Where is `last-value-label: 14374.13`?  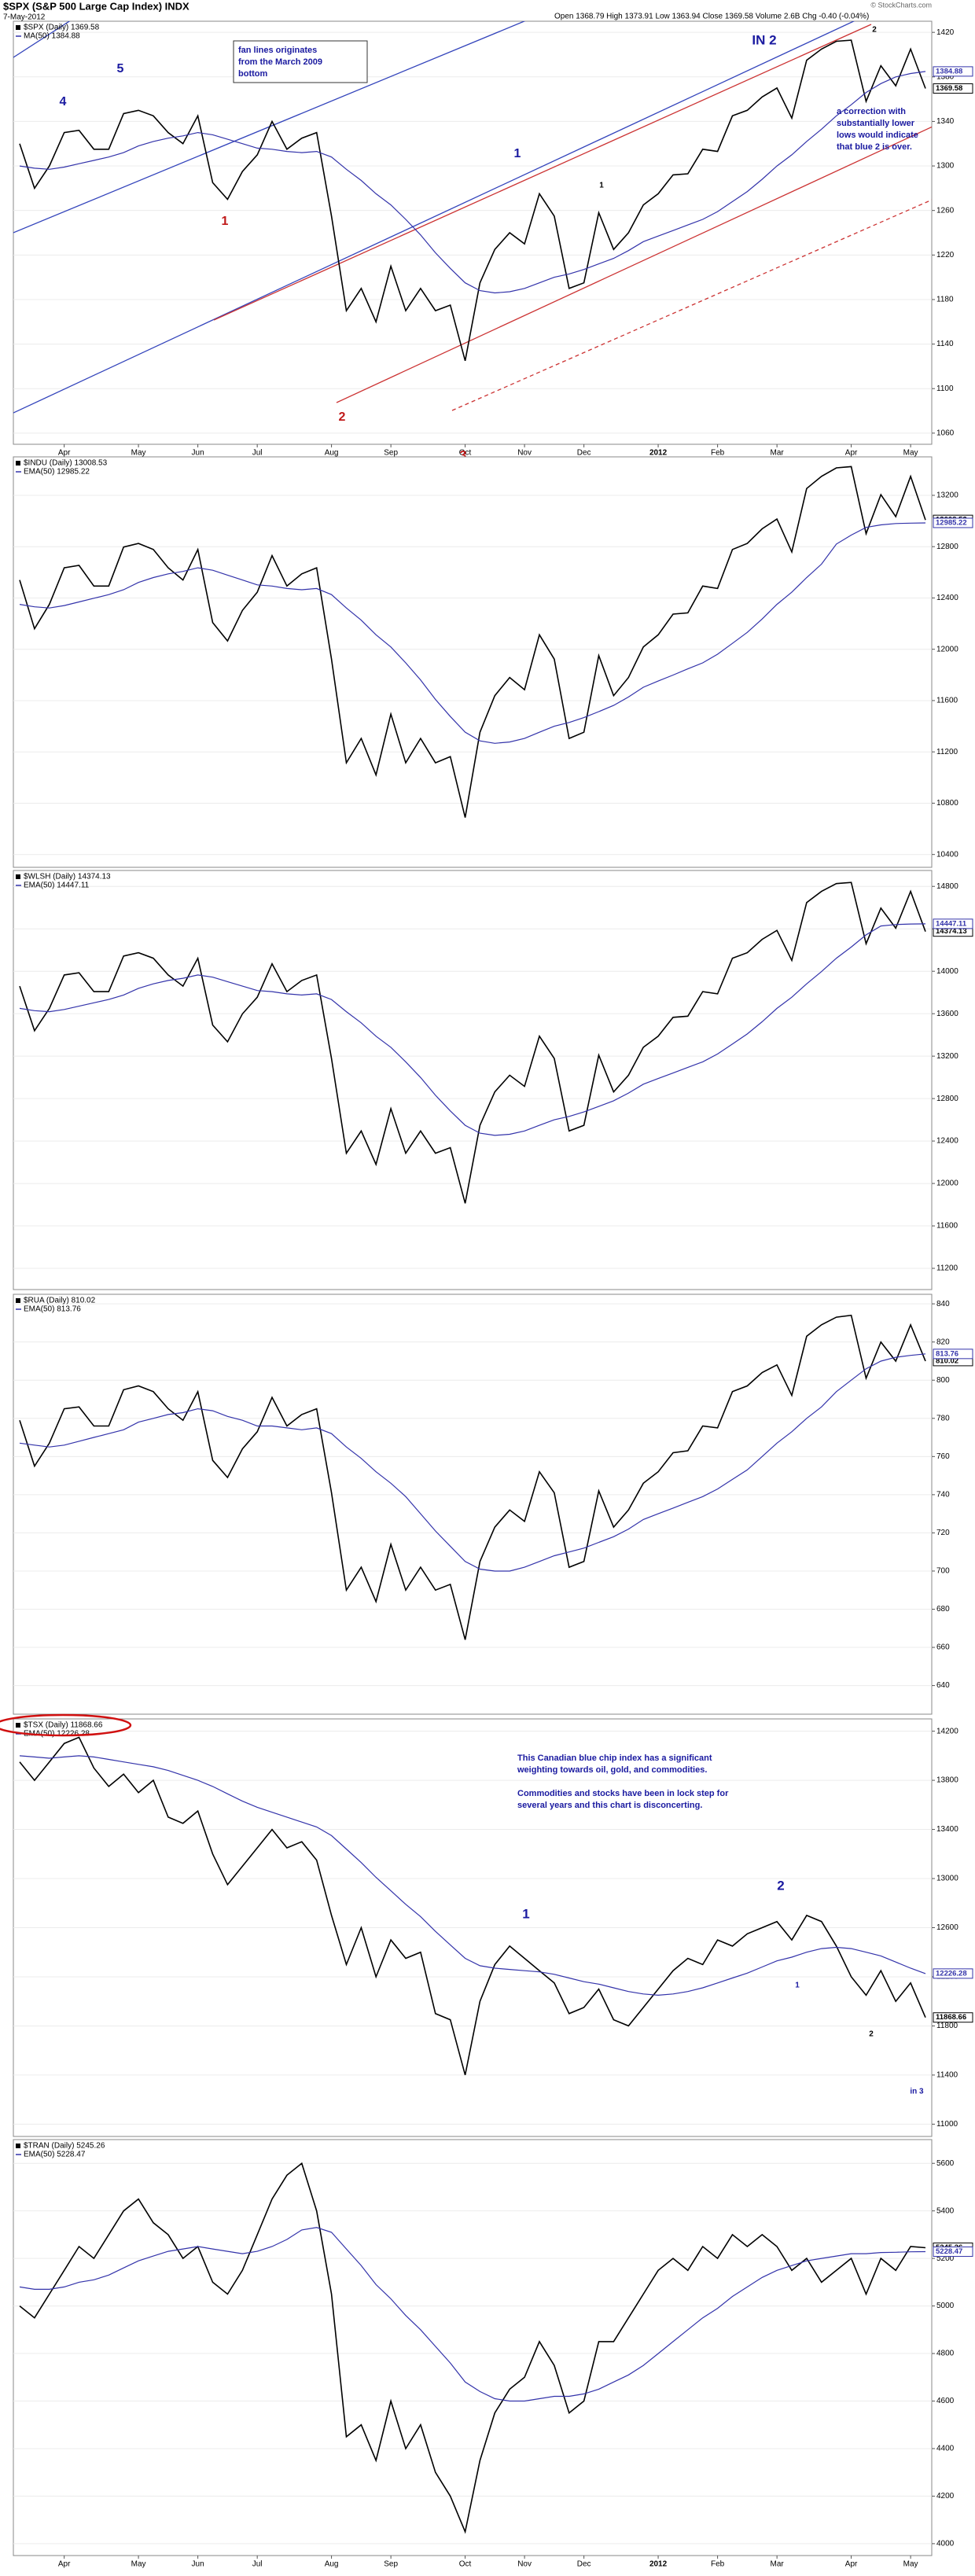 last-value-label: 14374.13 is located at coordinates (951, 931).